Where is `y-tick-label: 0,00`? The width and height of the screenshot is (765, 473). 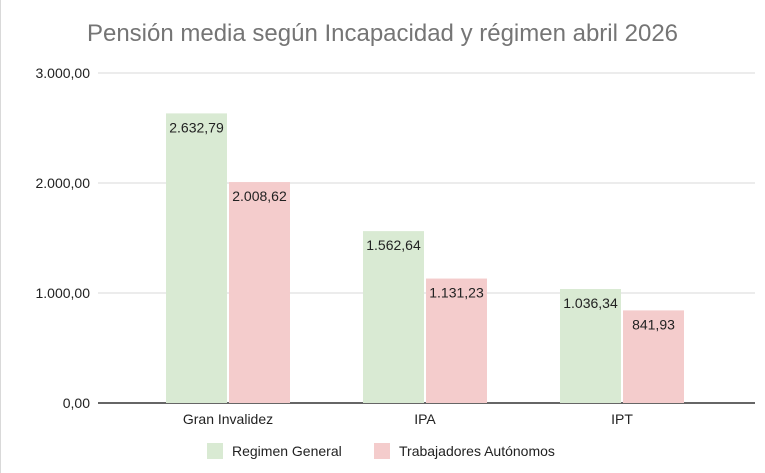 y-tick-label: 0,00 is located at coordinates (76, 403).